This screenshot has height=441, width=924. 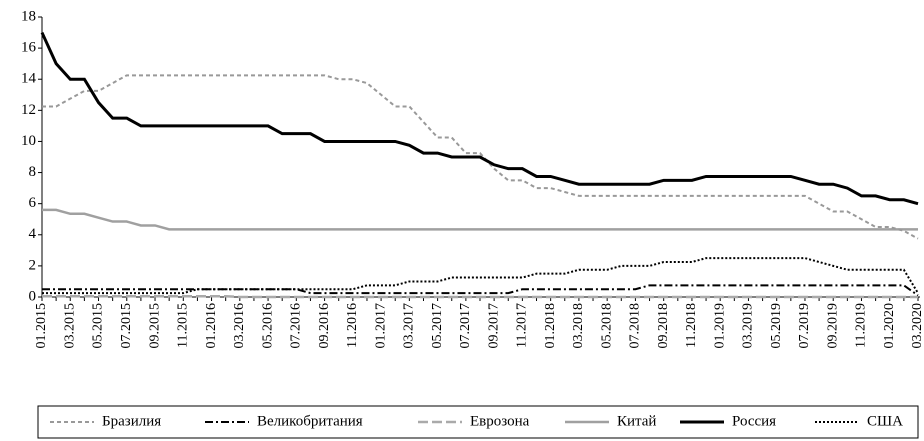 What do you see at coordinates (28, 16) in the screenshot?
I see `y-tick-label: 18` at bounding box center [28, 16].